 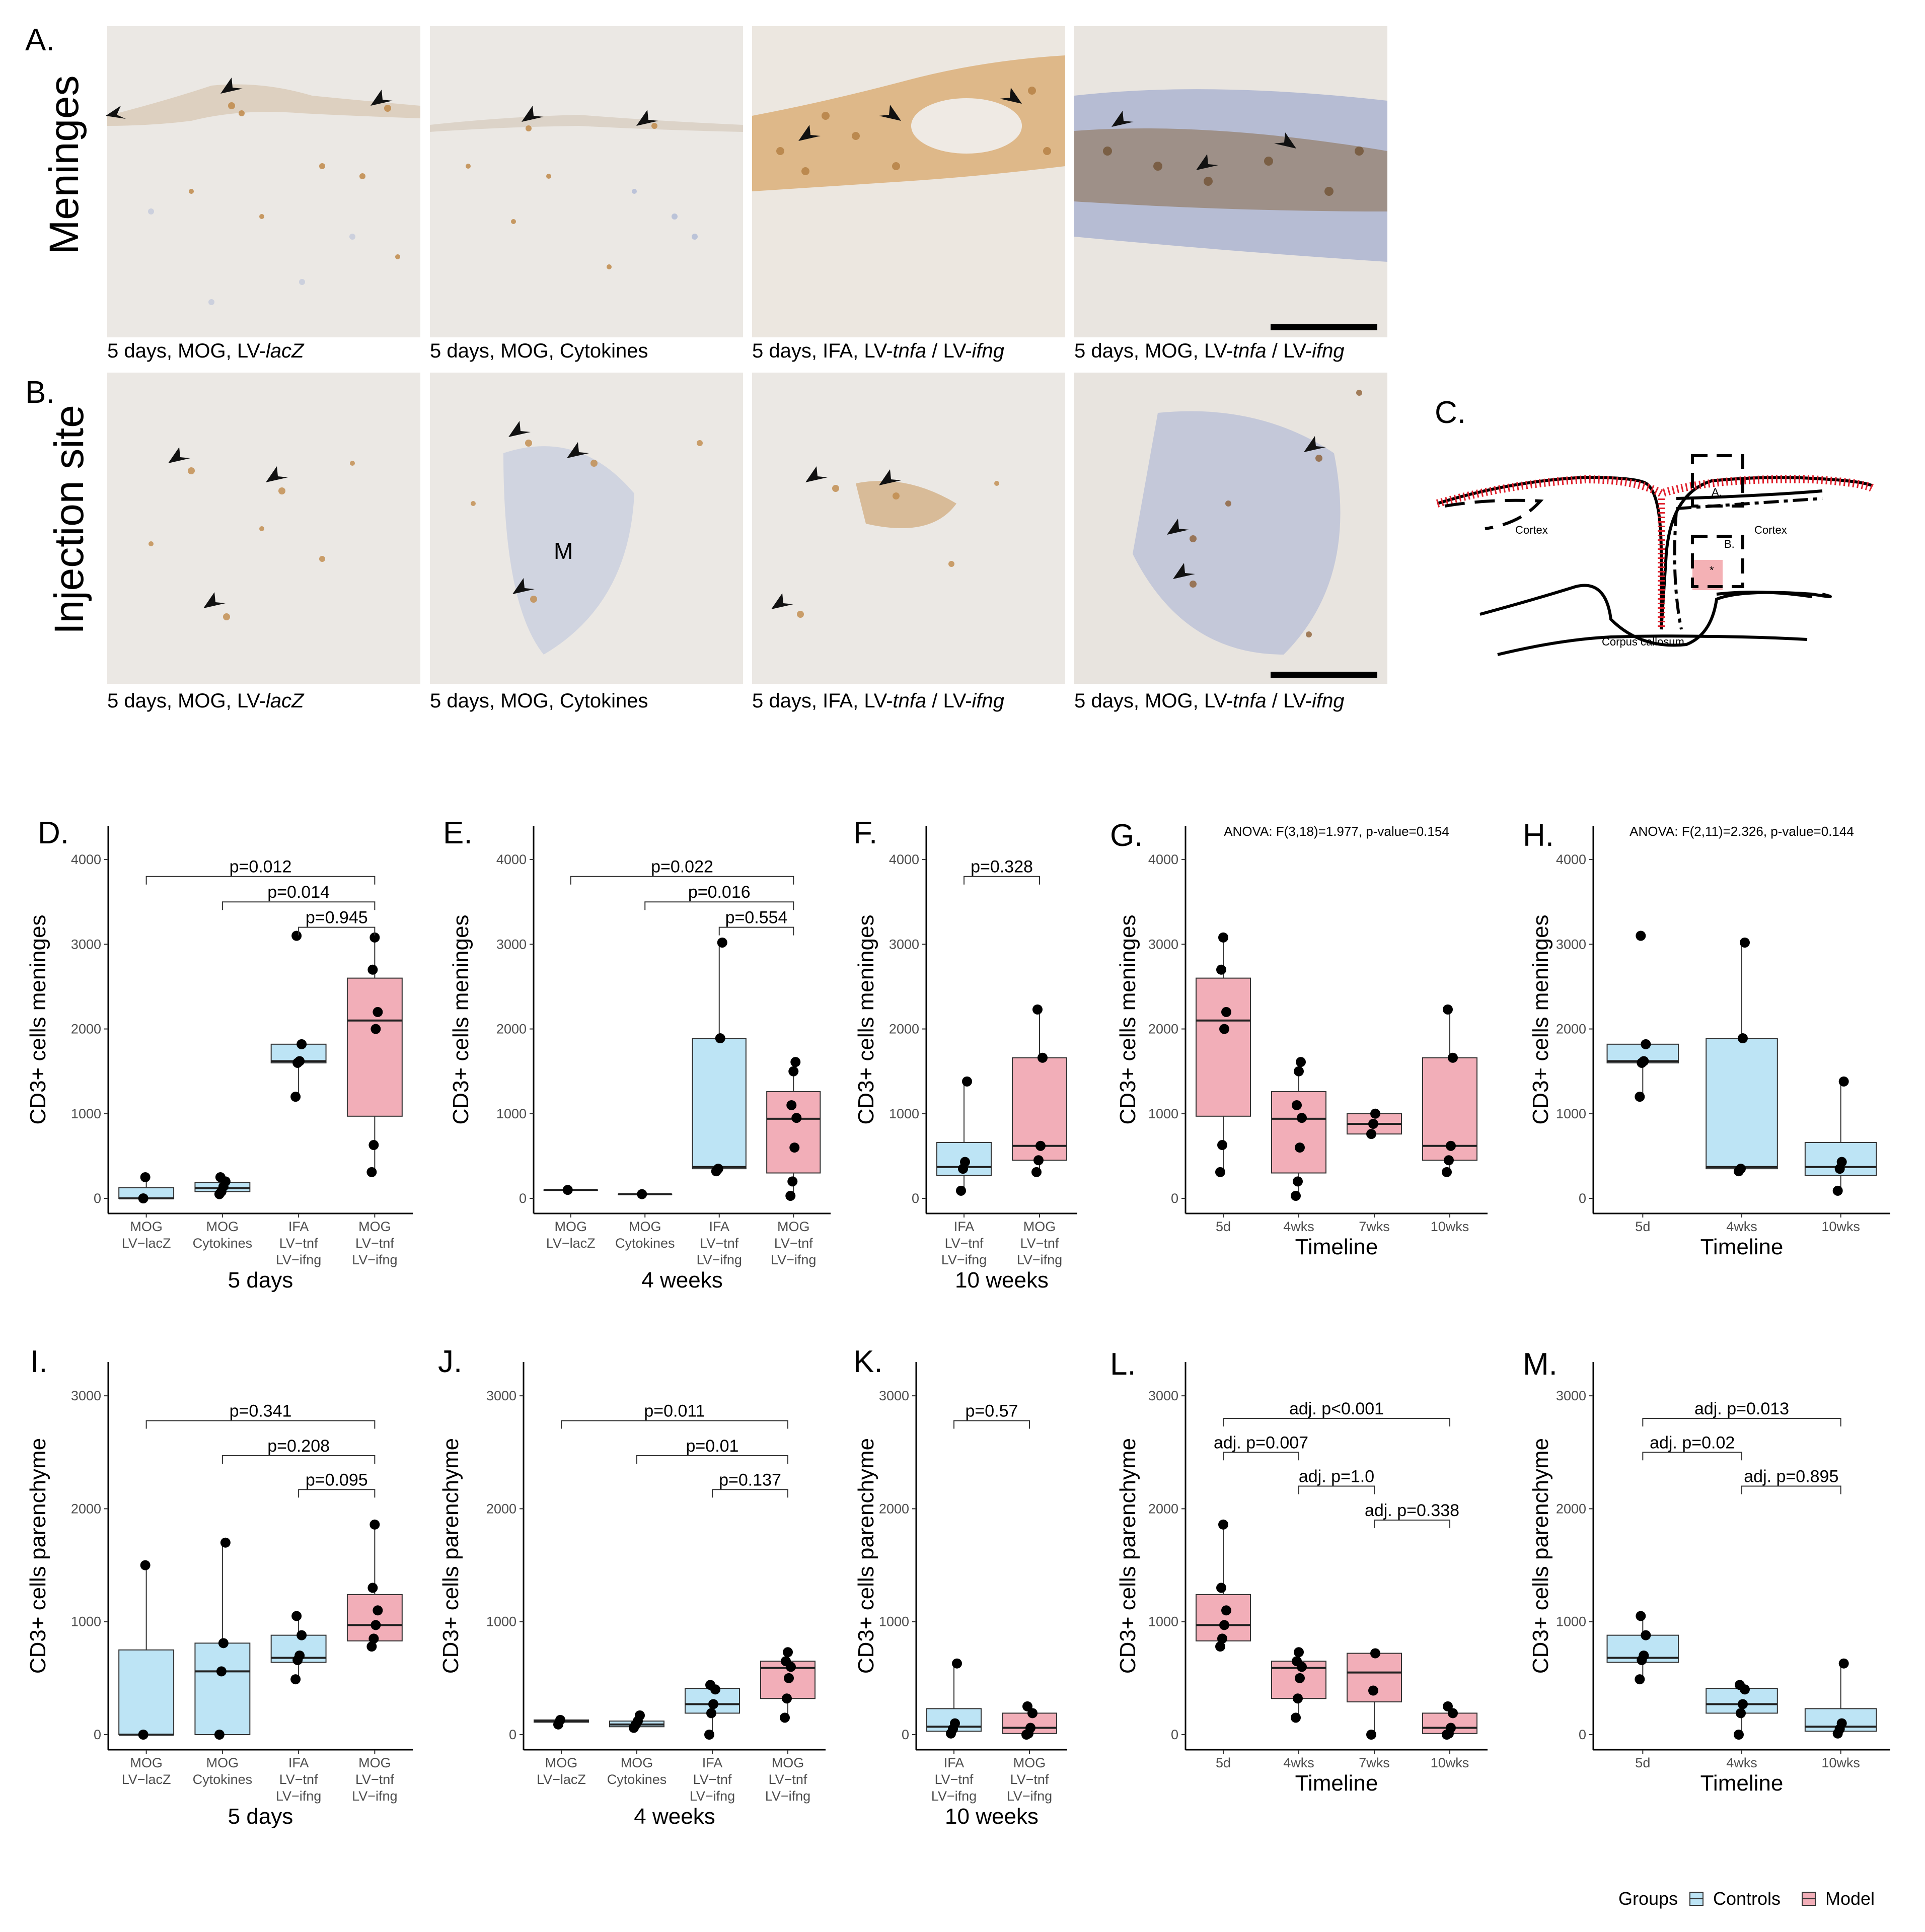 I want to click on panel-label-F: F., so click(x=865, y=833).